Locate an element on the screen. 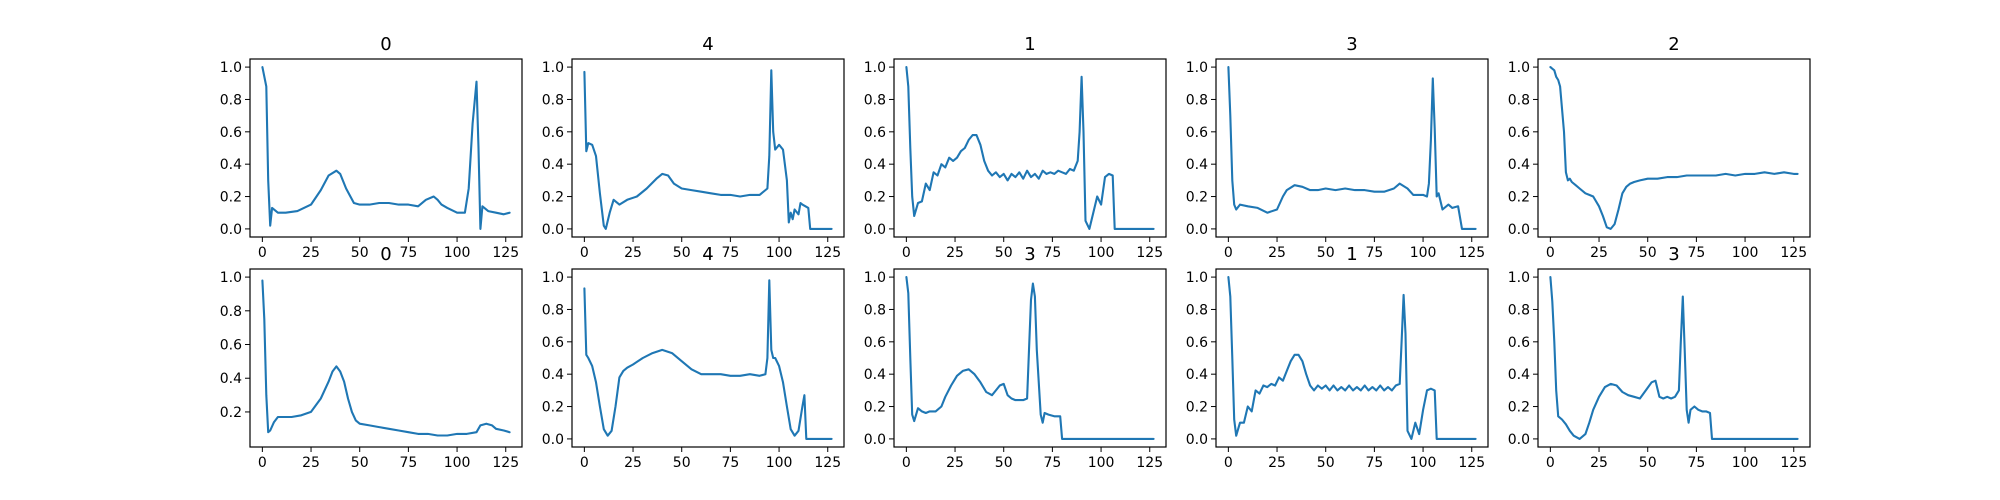 This screenshot has height=500, width=2000. subplot-6: 0 0 25 50 75 100 125 0.2 0.4 0.6 0.8 1.0 is located at coordinates (371, 357).